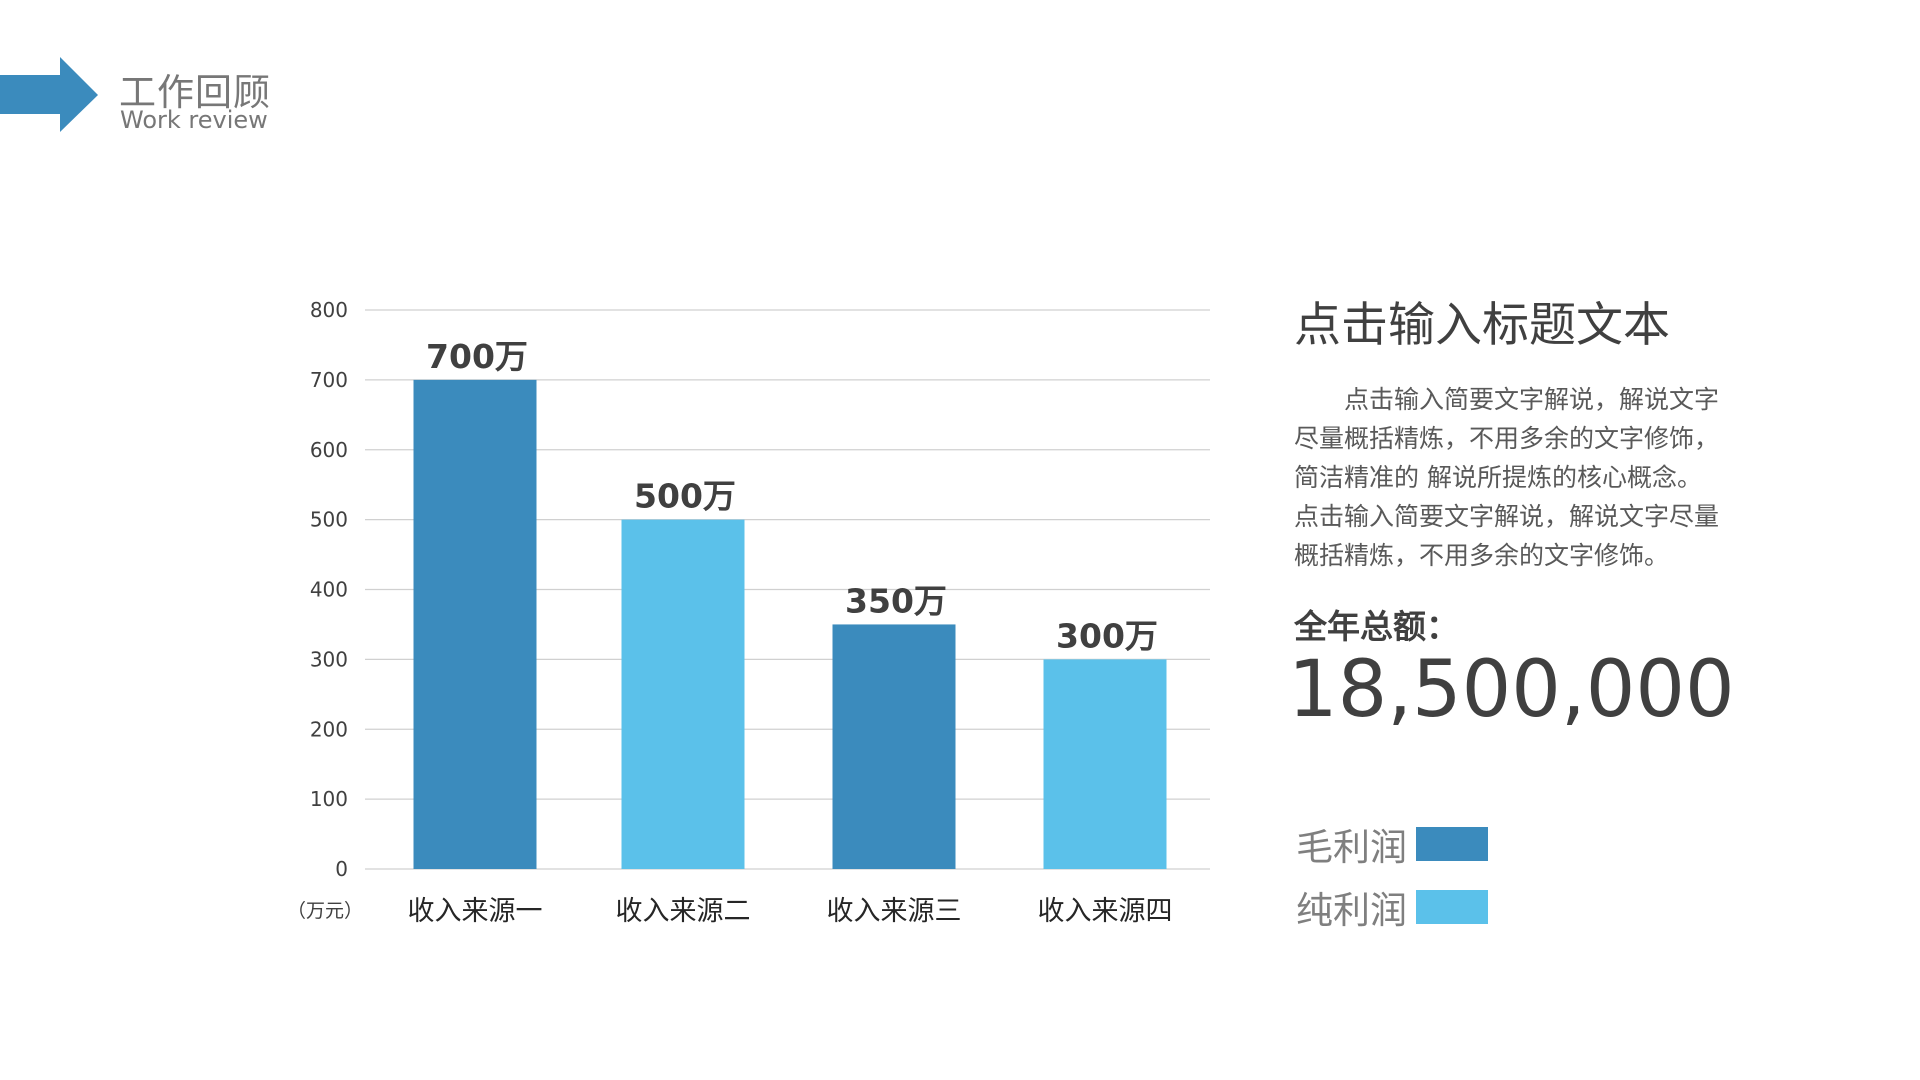 This screenshot has width=1920, height=1080. Describe the element at coordinates (1482, 325) in the screenshot. I see `side-title: 点击输入标题文本` at that location.